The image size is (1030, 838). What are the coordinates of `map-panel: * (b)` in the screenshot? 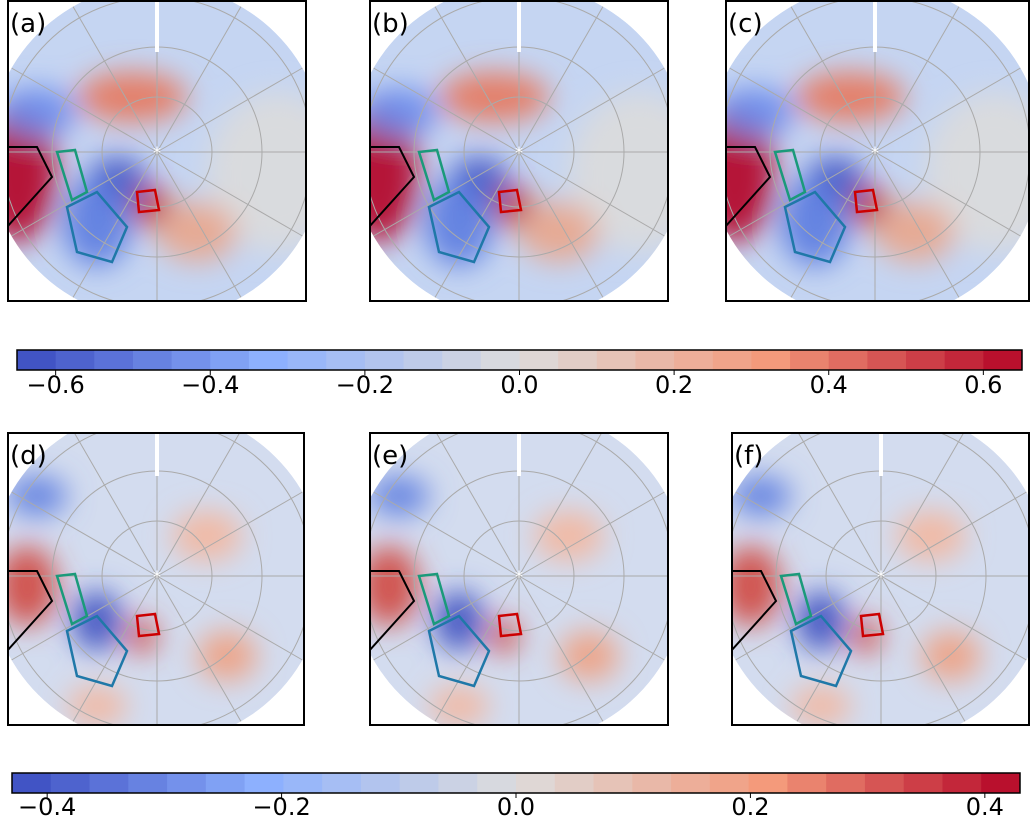 It's located at (519, 151).